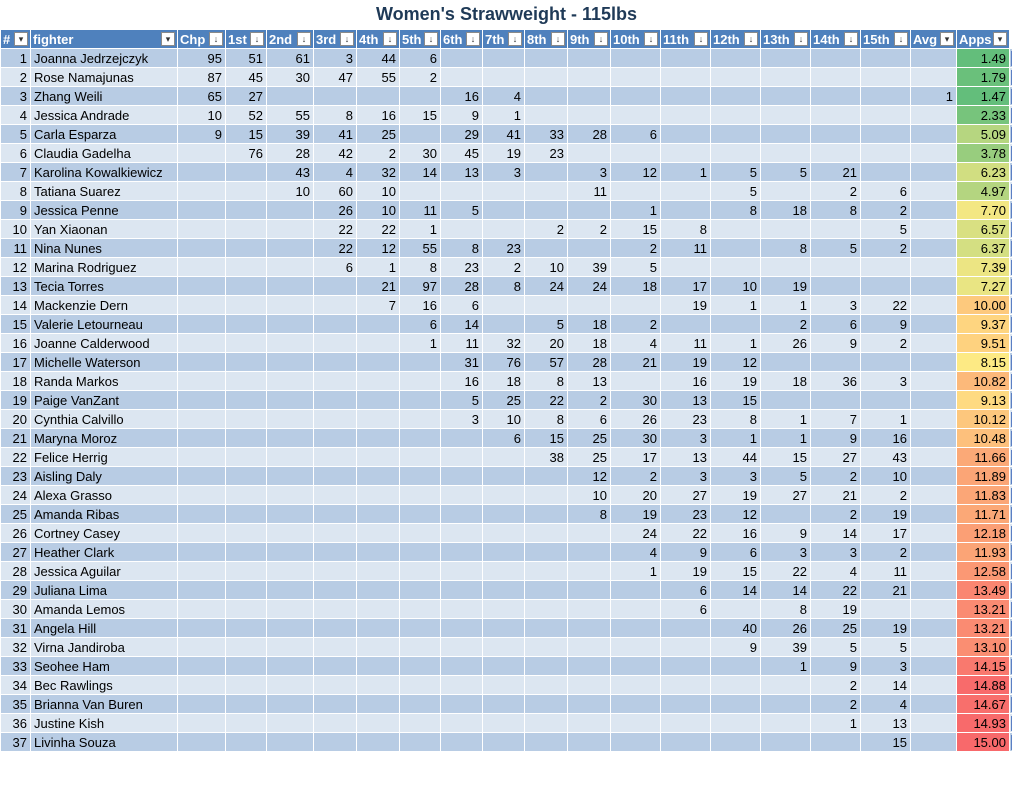 The height and width of the screenshot is (789, 1013). I want to click on rank-count-cell: 40, so click(735, 628).